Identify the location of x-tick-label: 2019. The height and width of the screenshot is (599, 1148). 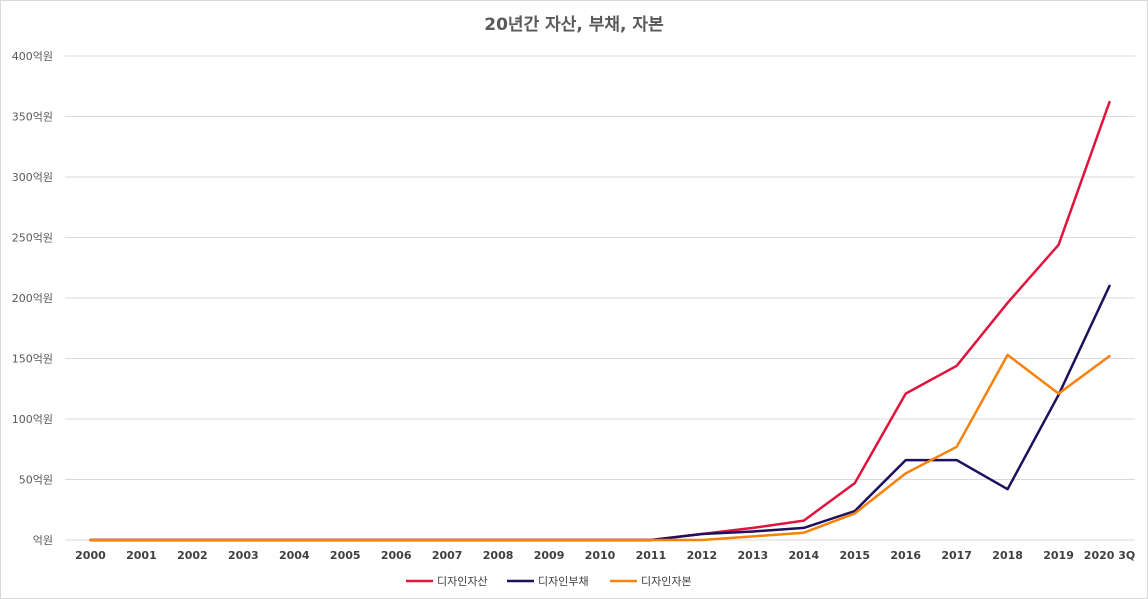
(1058, 555).